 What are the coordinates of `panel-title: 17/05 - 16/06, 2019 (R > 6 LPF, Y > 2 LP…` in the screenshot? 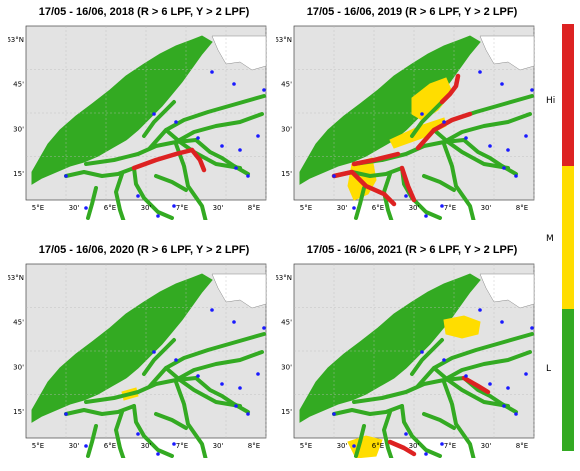 It's located at (412, 12).